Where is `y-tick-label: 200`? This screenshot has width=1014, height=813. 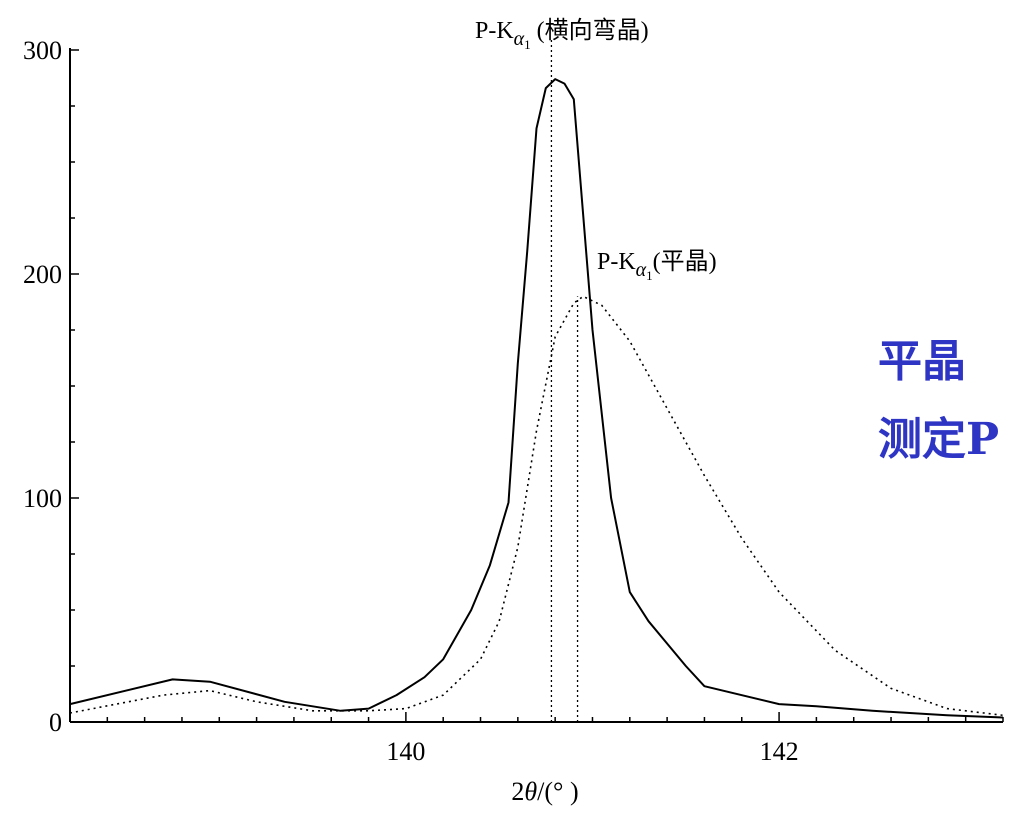 y-tick-label: 200 is located at coordinates (42, 274).